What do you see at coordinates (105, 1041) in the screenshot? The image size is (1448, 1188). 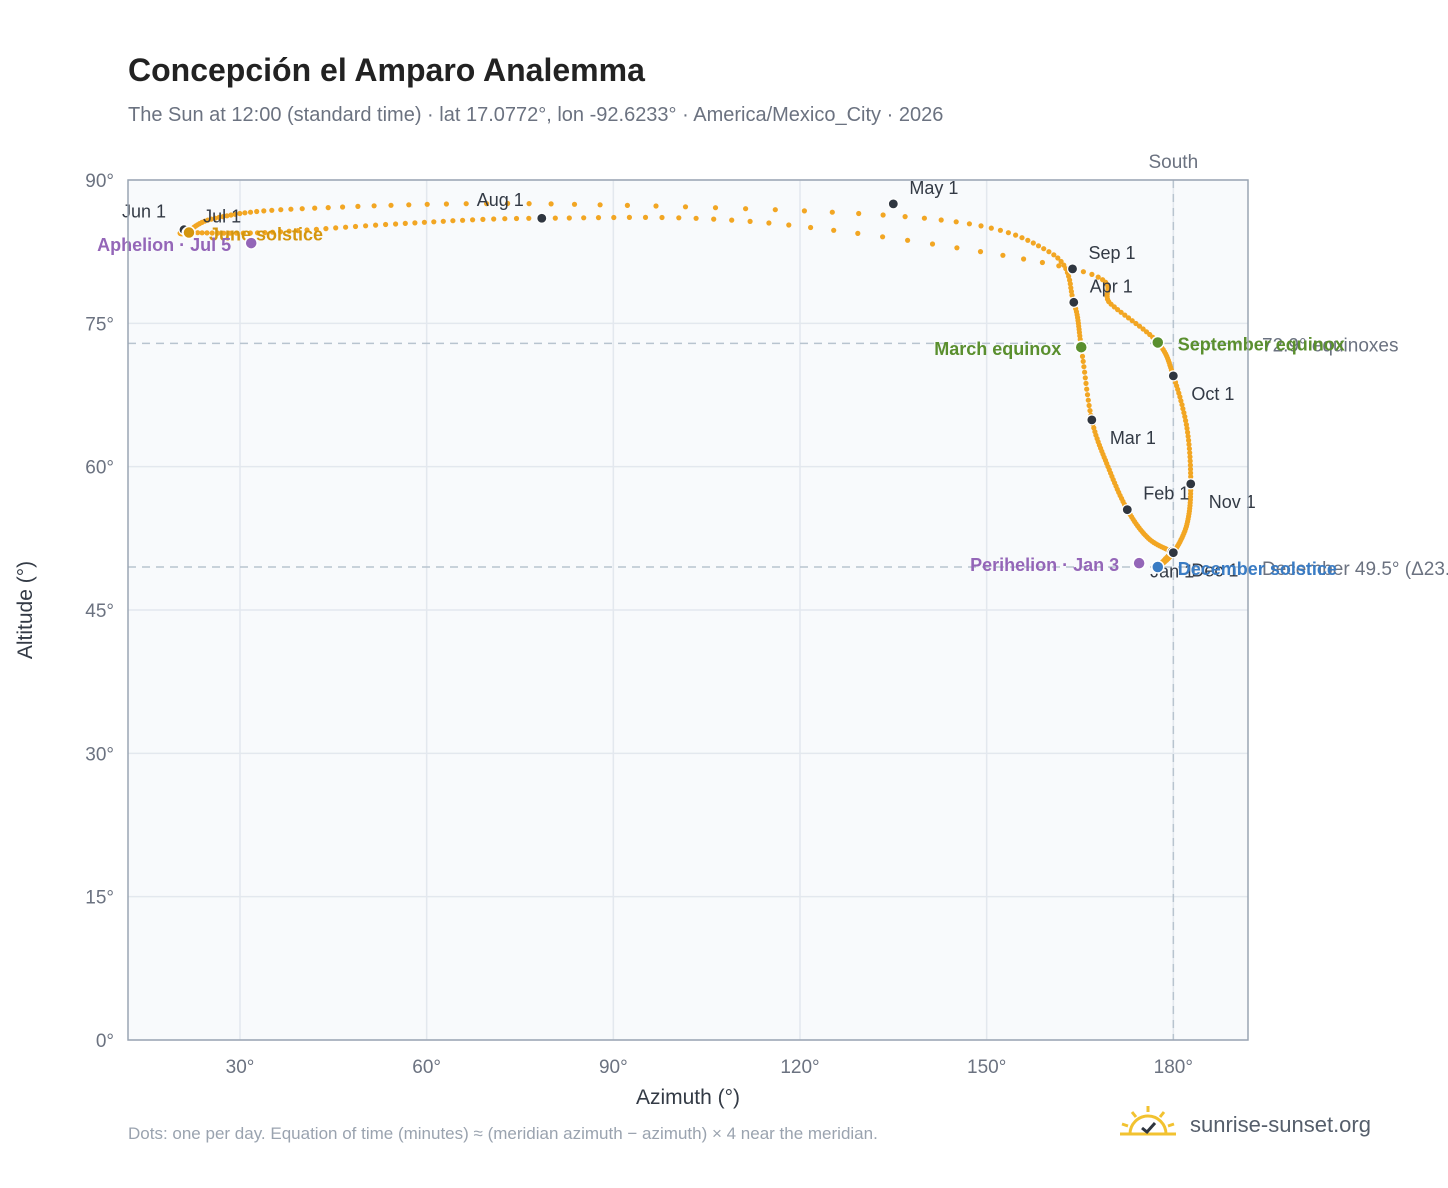 I see `y-tick-label: 0°` at bounding box center [105, 1041].